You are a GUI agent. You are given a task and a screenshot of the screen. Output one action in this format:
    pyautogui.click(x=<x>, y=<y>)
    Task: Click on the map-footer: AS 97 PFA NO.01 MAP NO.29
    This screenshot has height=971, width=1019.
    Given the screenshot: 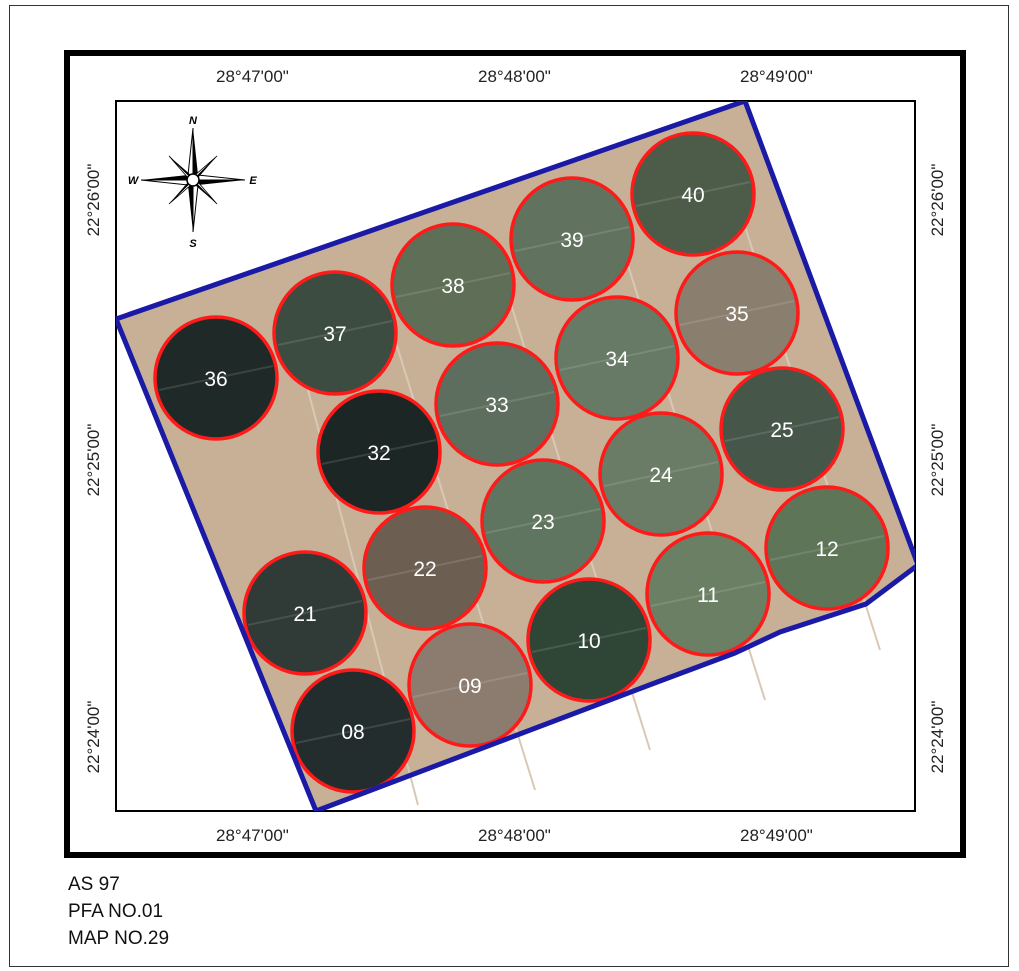 What is the action you would take?
    pyautogui.click(x=118, y=911)
    